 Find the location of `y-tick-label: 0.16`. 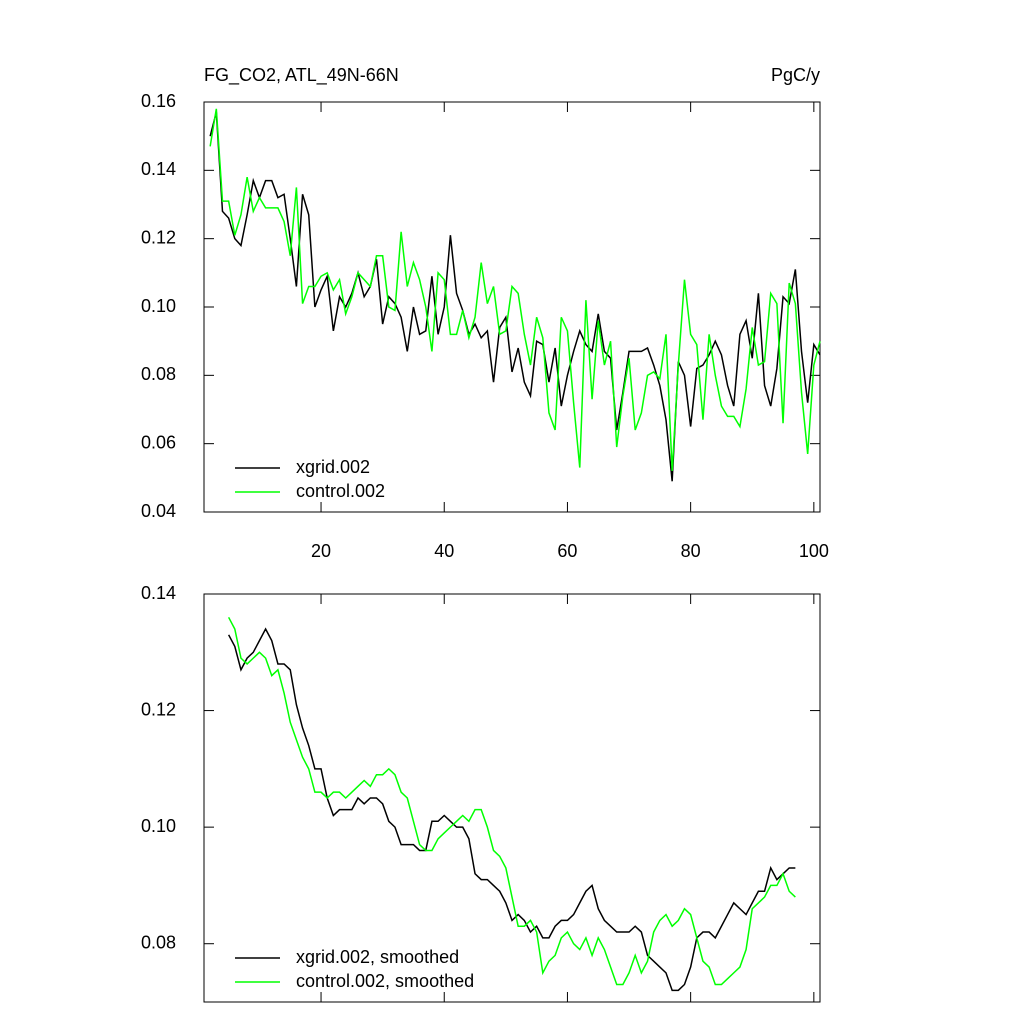

y-tick-label: 0.16 is located at coordinates (158, 101).